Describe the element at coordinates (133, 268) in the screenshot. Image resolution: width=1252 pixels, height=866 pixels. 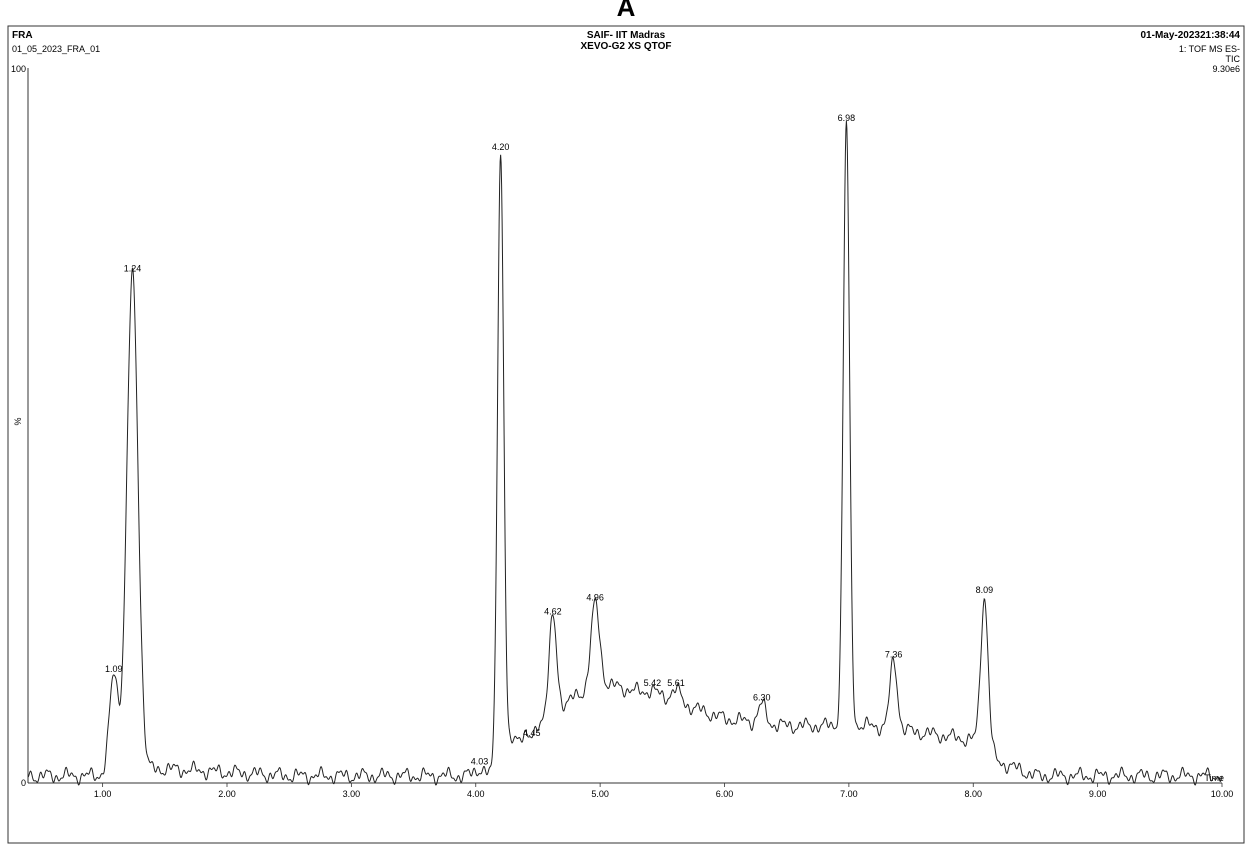
I see `peak-label: 1.24` at that location.